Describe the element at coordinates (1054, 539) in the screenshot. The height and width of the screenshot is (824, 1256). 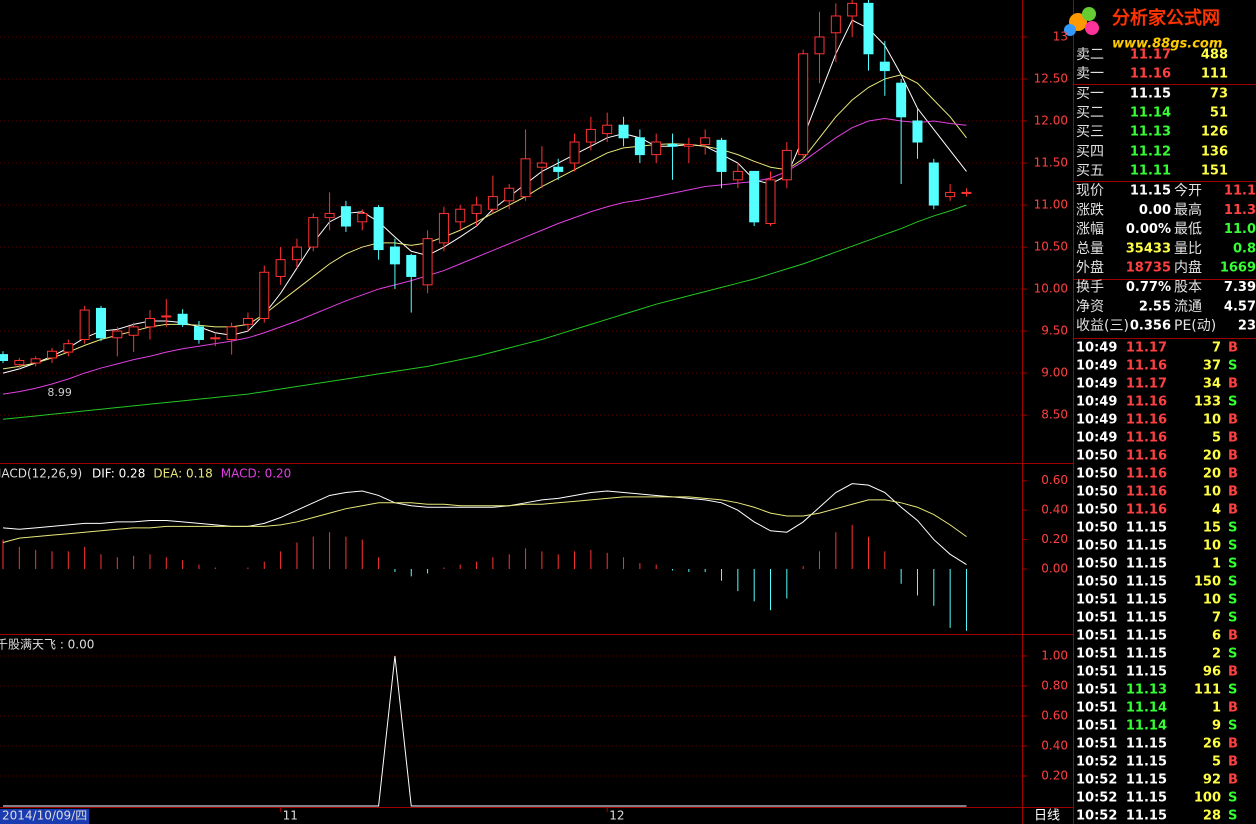
I see `y-tick-label: 0.20` at that location.